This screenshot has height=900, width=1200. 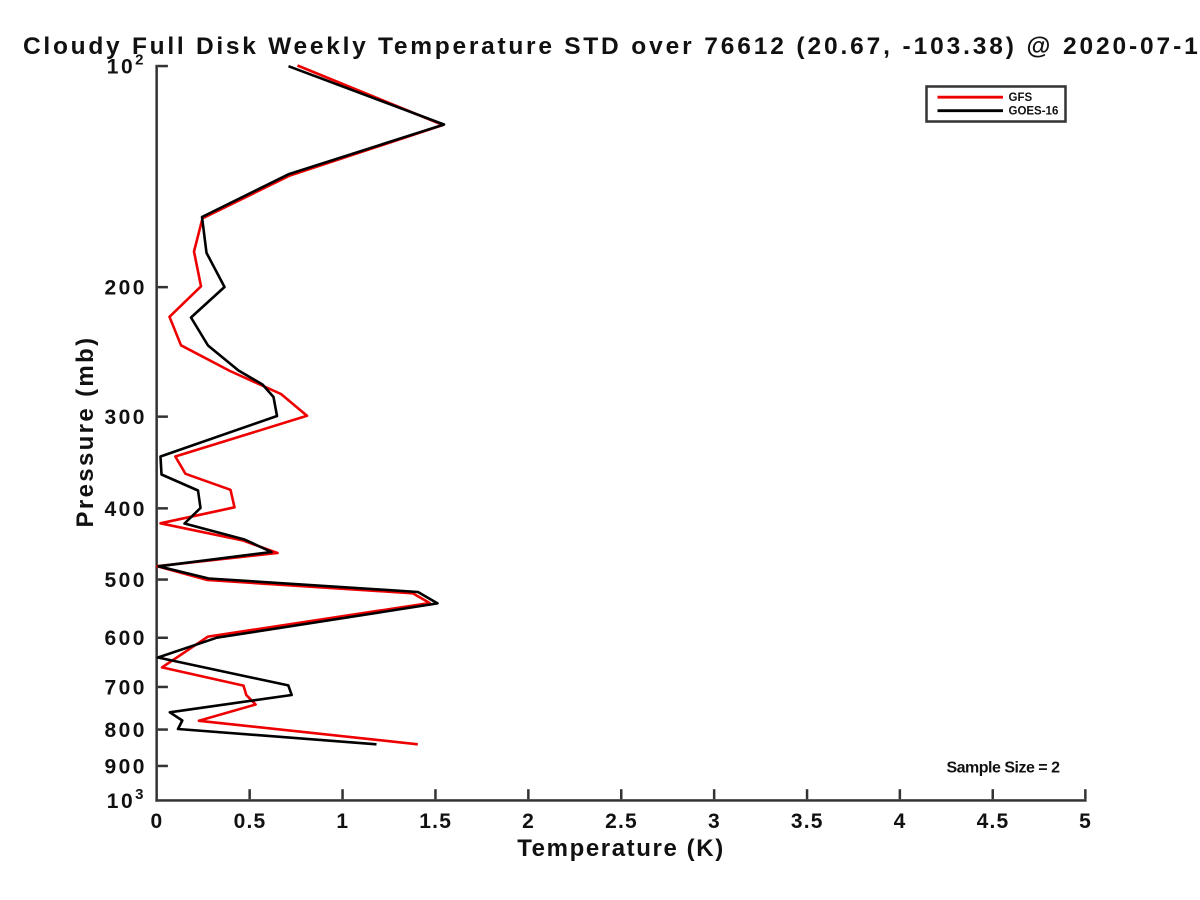 What do you see at coordinates (807, 821) in the screenshot?
I see `svg-text: 3.5` at bounding box center [807, 821].